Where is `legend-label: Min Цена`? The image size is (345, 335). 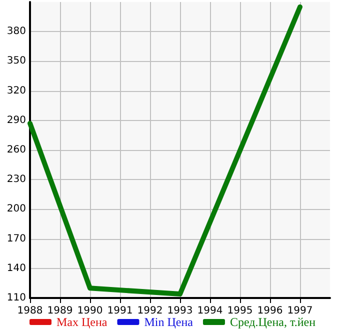 legend-label: Min Цена is located at coordinates (169, 322).